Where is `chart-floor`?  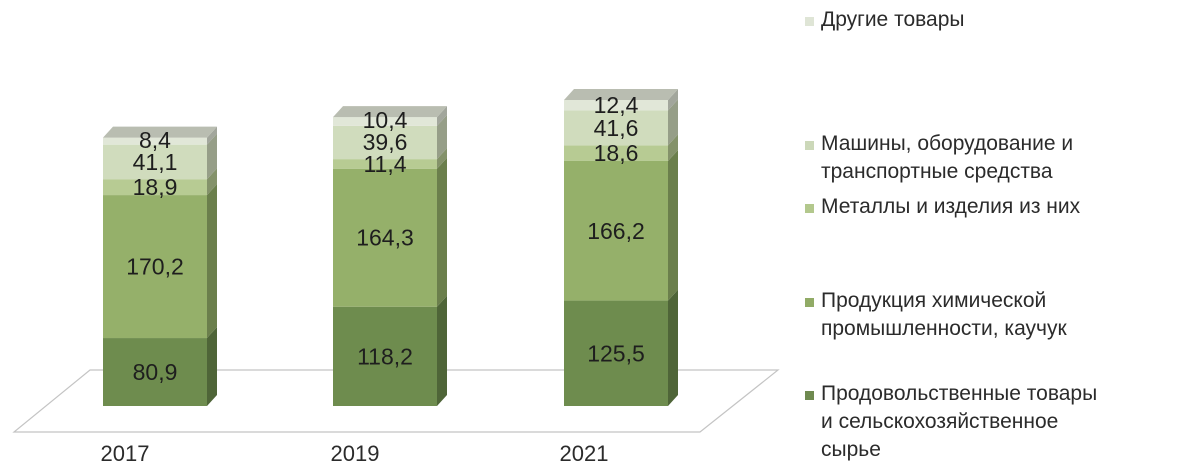
chart-floor is located at coordinates (396, 401).